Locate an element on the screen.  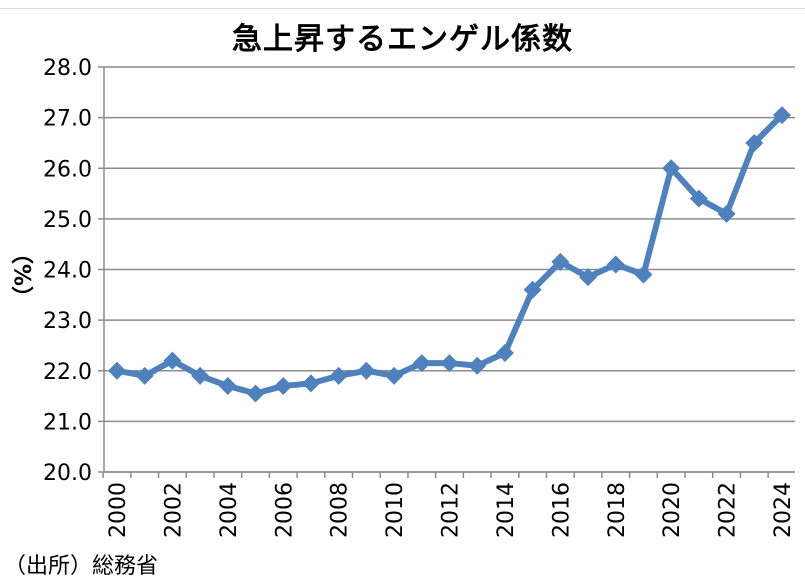
top-rule is located at coordinates (402, 8).